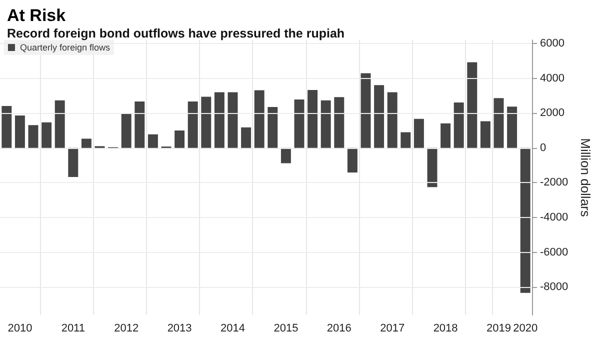 The height and width of the screenshot is (337, 602). I want to click on y-tick-label: -4000, so click(554, 218).